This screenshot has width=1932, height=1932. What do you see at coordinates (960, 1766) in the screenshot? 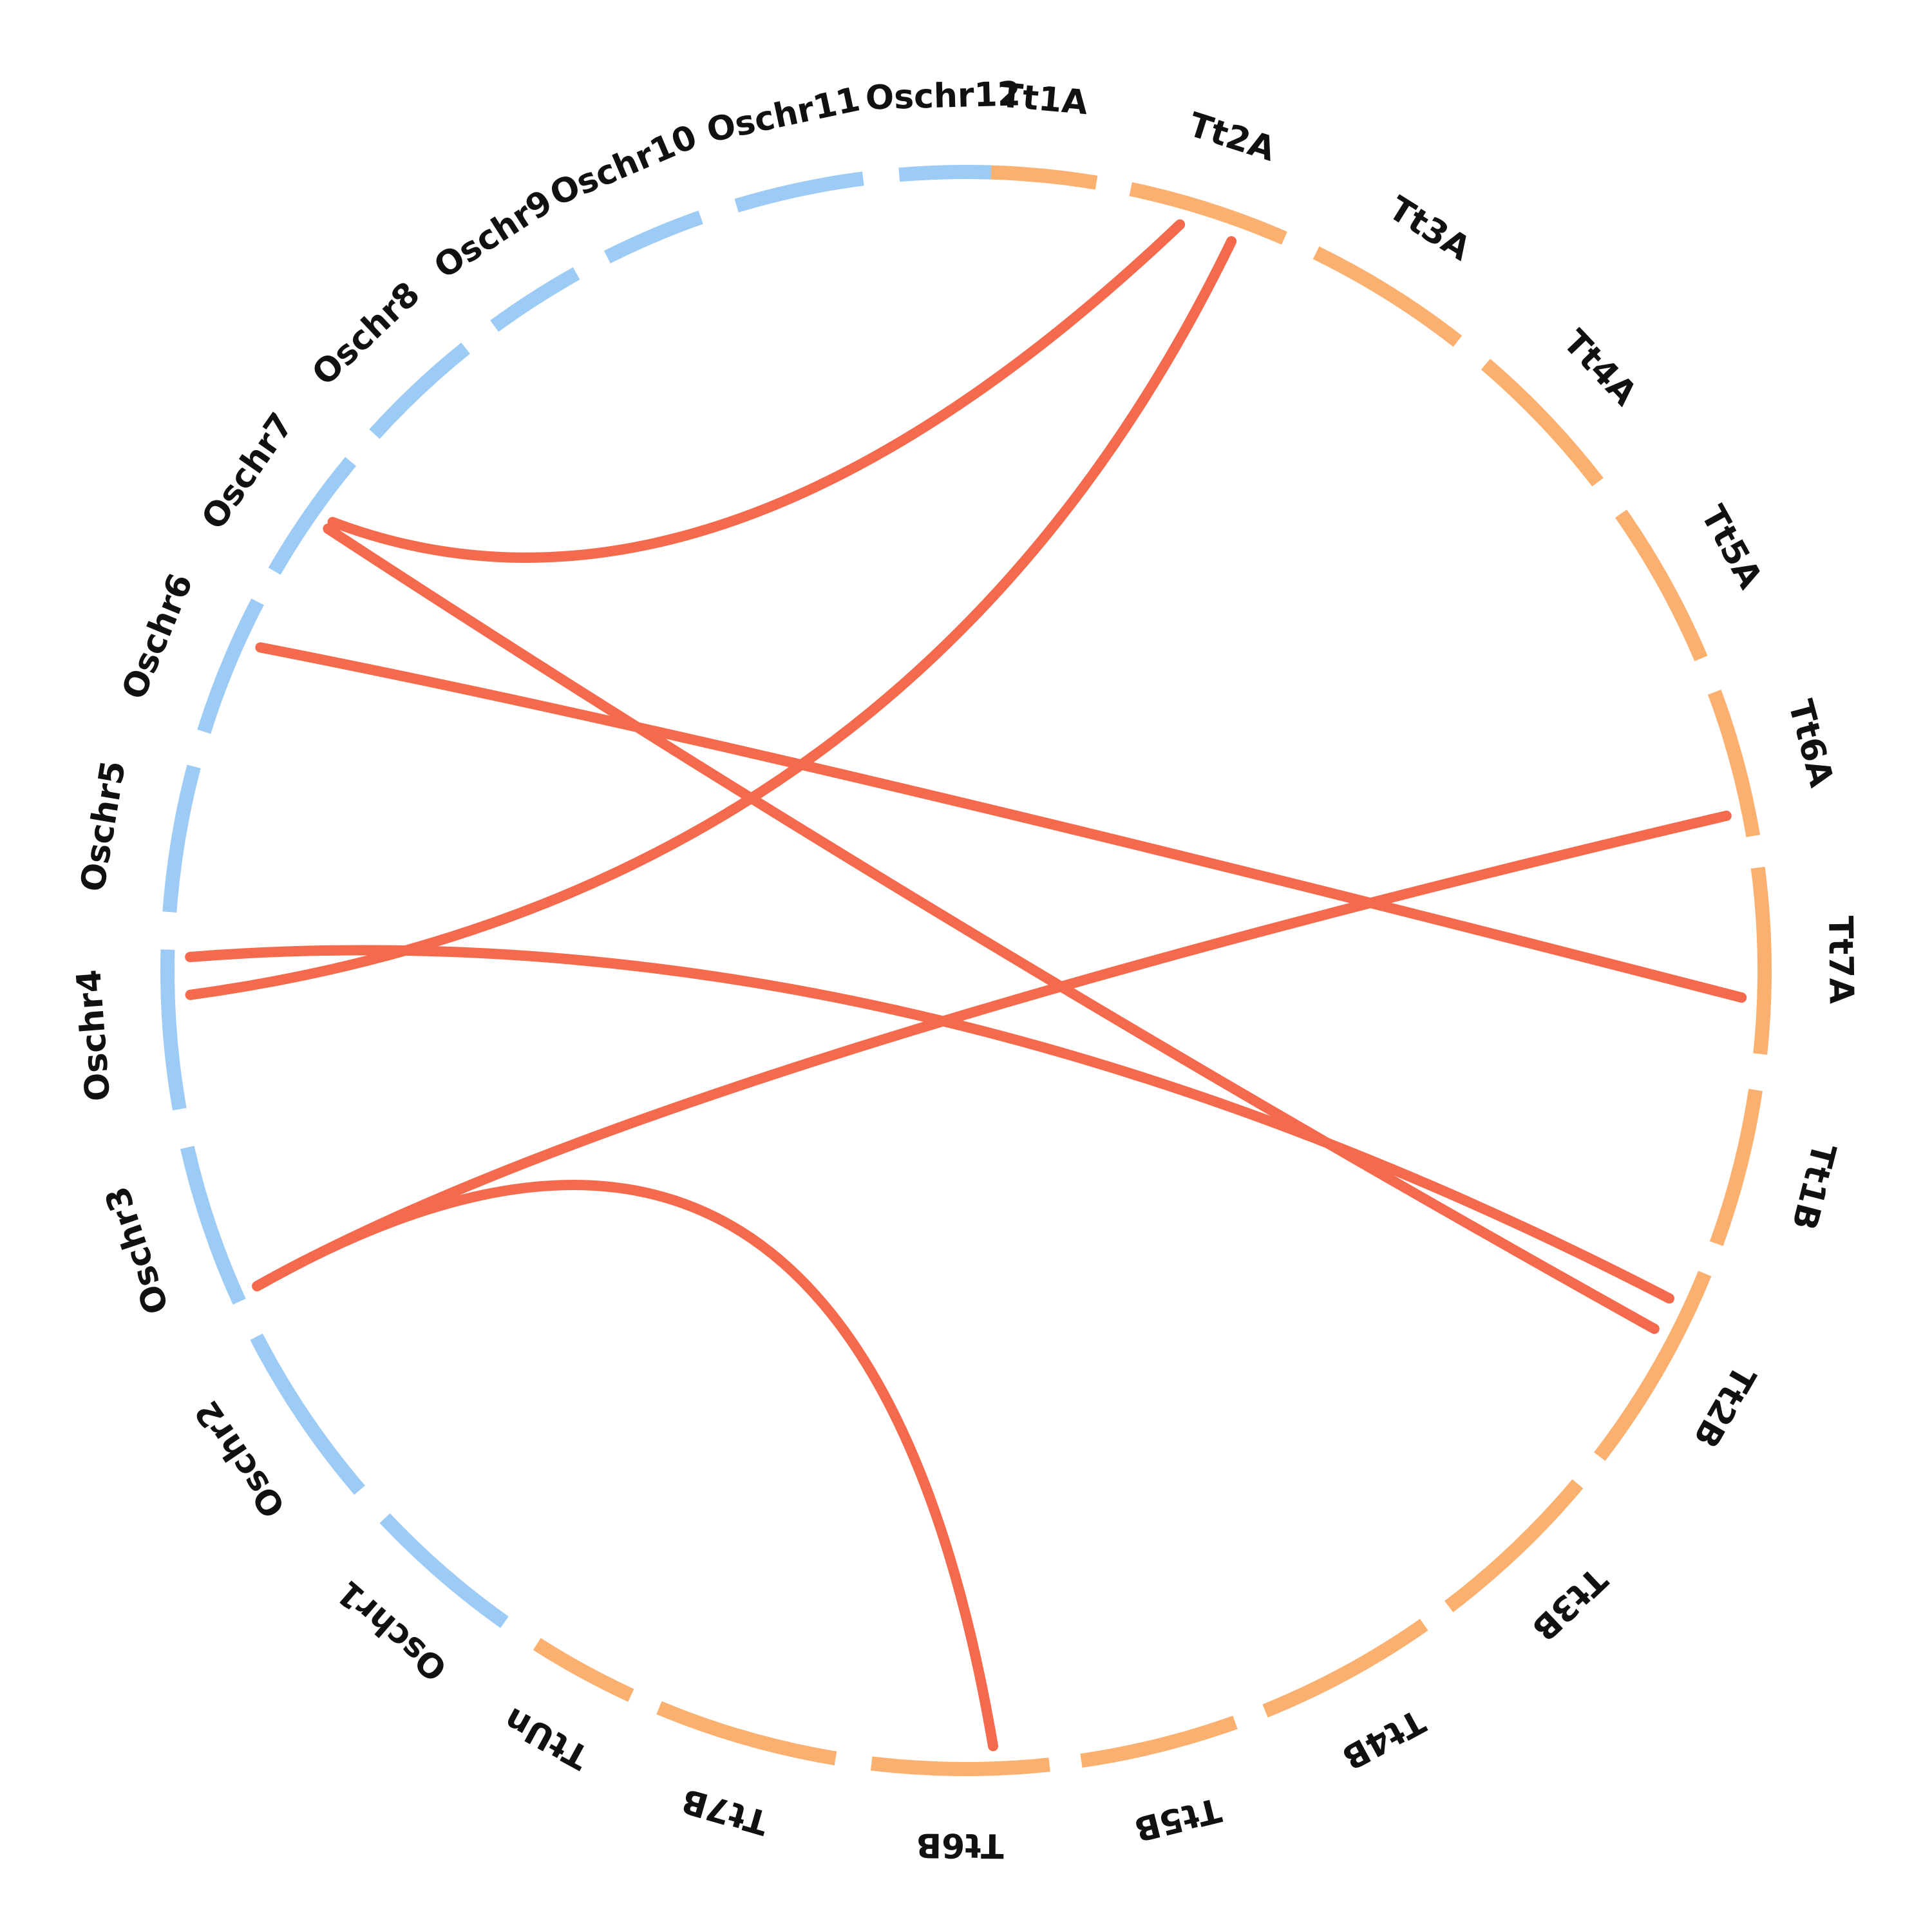
I see `chromosome-segment-tt6b` at bounding box center [960, 1766].